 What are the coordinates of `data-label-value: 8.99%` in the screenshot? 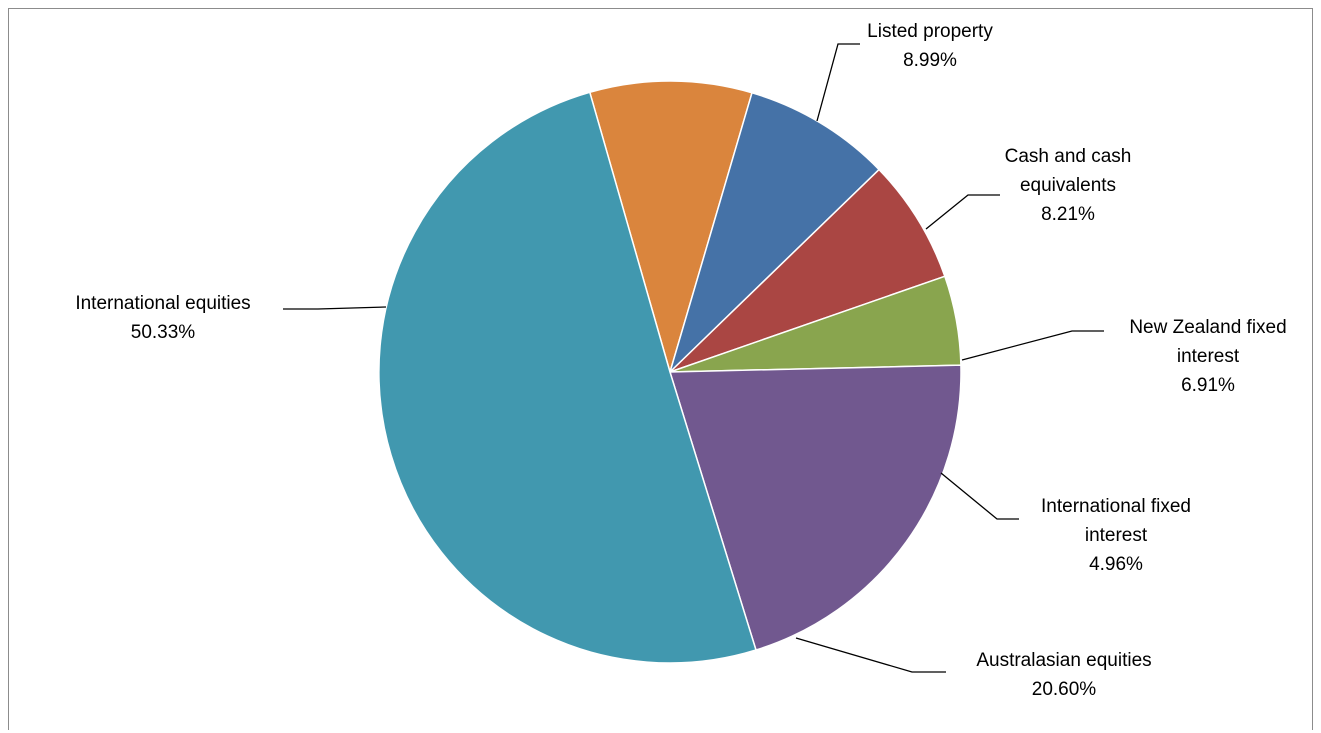 It's located at (930, 60).